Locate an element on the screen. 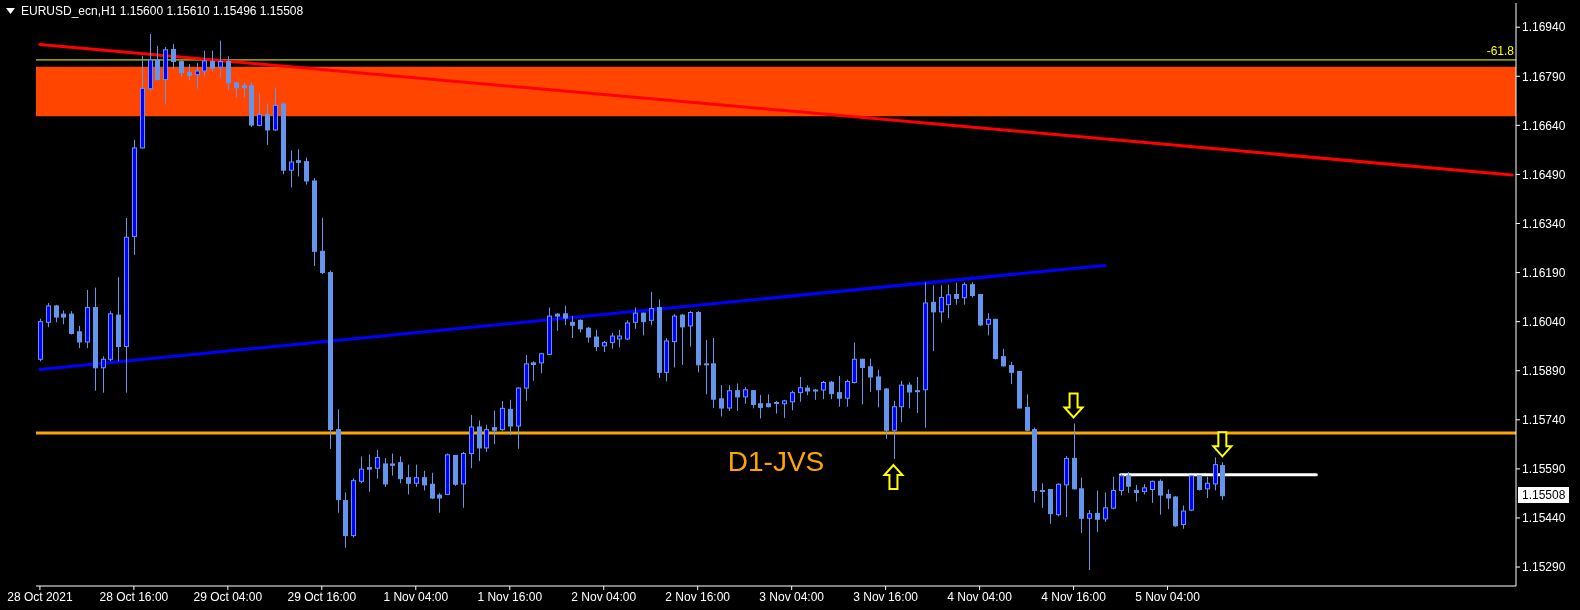 This screenshot has width=1580, height=610. text: 1.15508 is located at coordinates (1544, 495).